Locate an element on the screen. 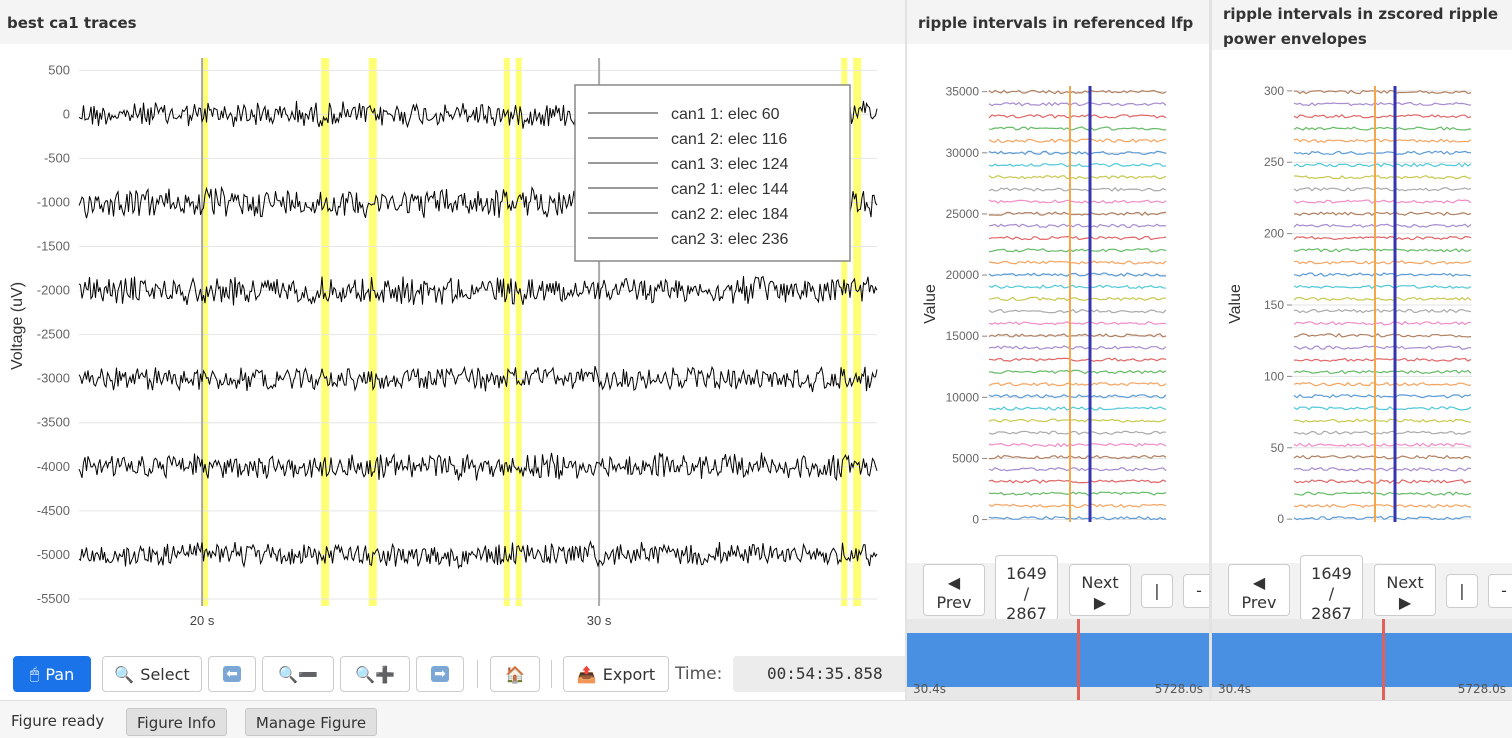 The image size is (1512, 738). home-icon: 🏠 is located at coordinates (515, 674).